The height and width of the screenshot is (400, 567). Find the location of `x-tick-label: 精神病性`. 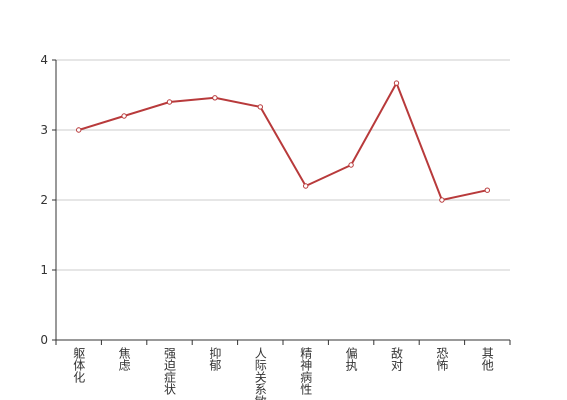

x-tick-label: 精神病性 is located at coordinates (306, 371).